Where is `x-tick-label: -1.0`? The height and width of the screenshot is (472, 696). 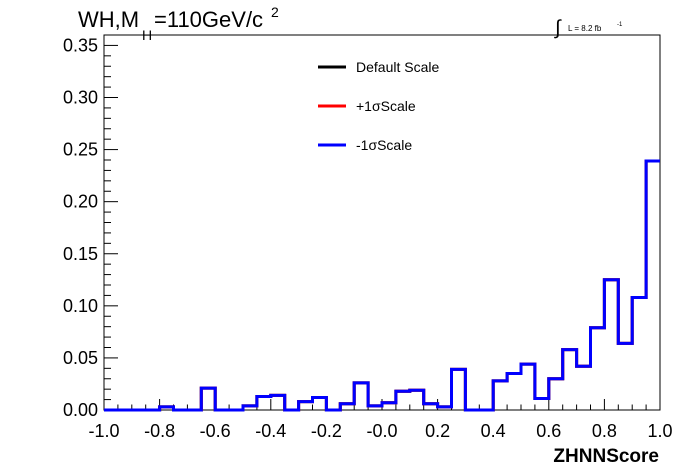 x-tick-label: -1.0 is located at coordinates (103, 431).